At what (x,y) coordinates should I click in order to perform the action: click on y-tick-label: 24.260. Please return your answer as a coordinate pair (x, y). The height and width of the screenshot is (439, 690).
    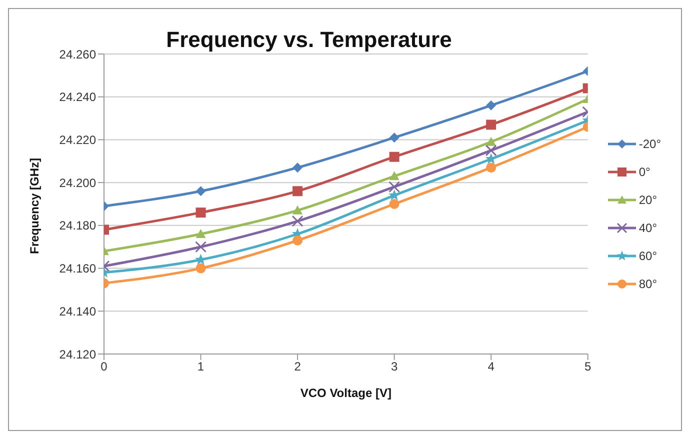
    Looking at the image, I should click on (77, 54).